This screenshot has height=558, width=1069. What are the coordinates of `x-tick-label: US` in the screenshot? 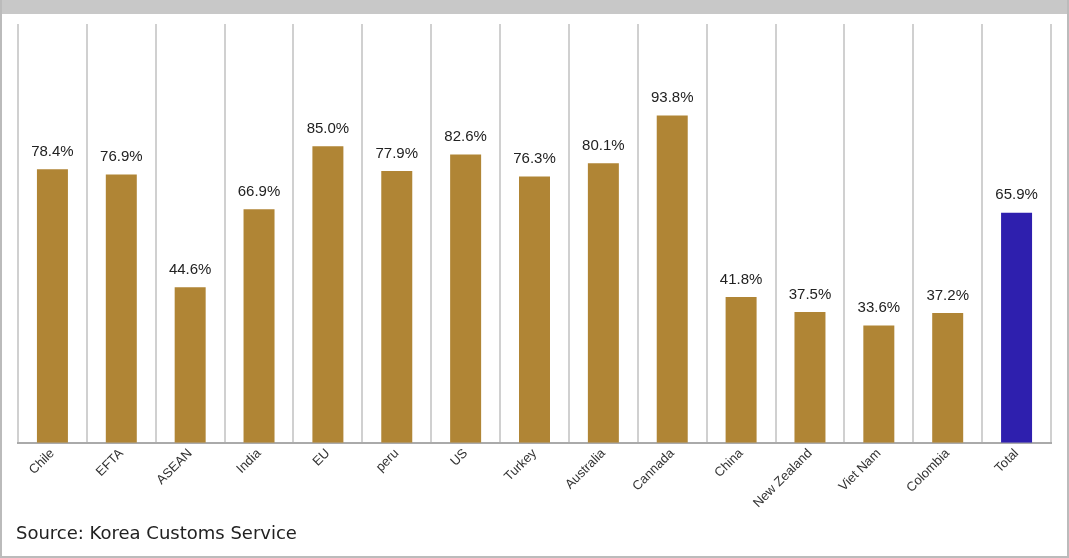 It's located at (458, 457).